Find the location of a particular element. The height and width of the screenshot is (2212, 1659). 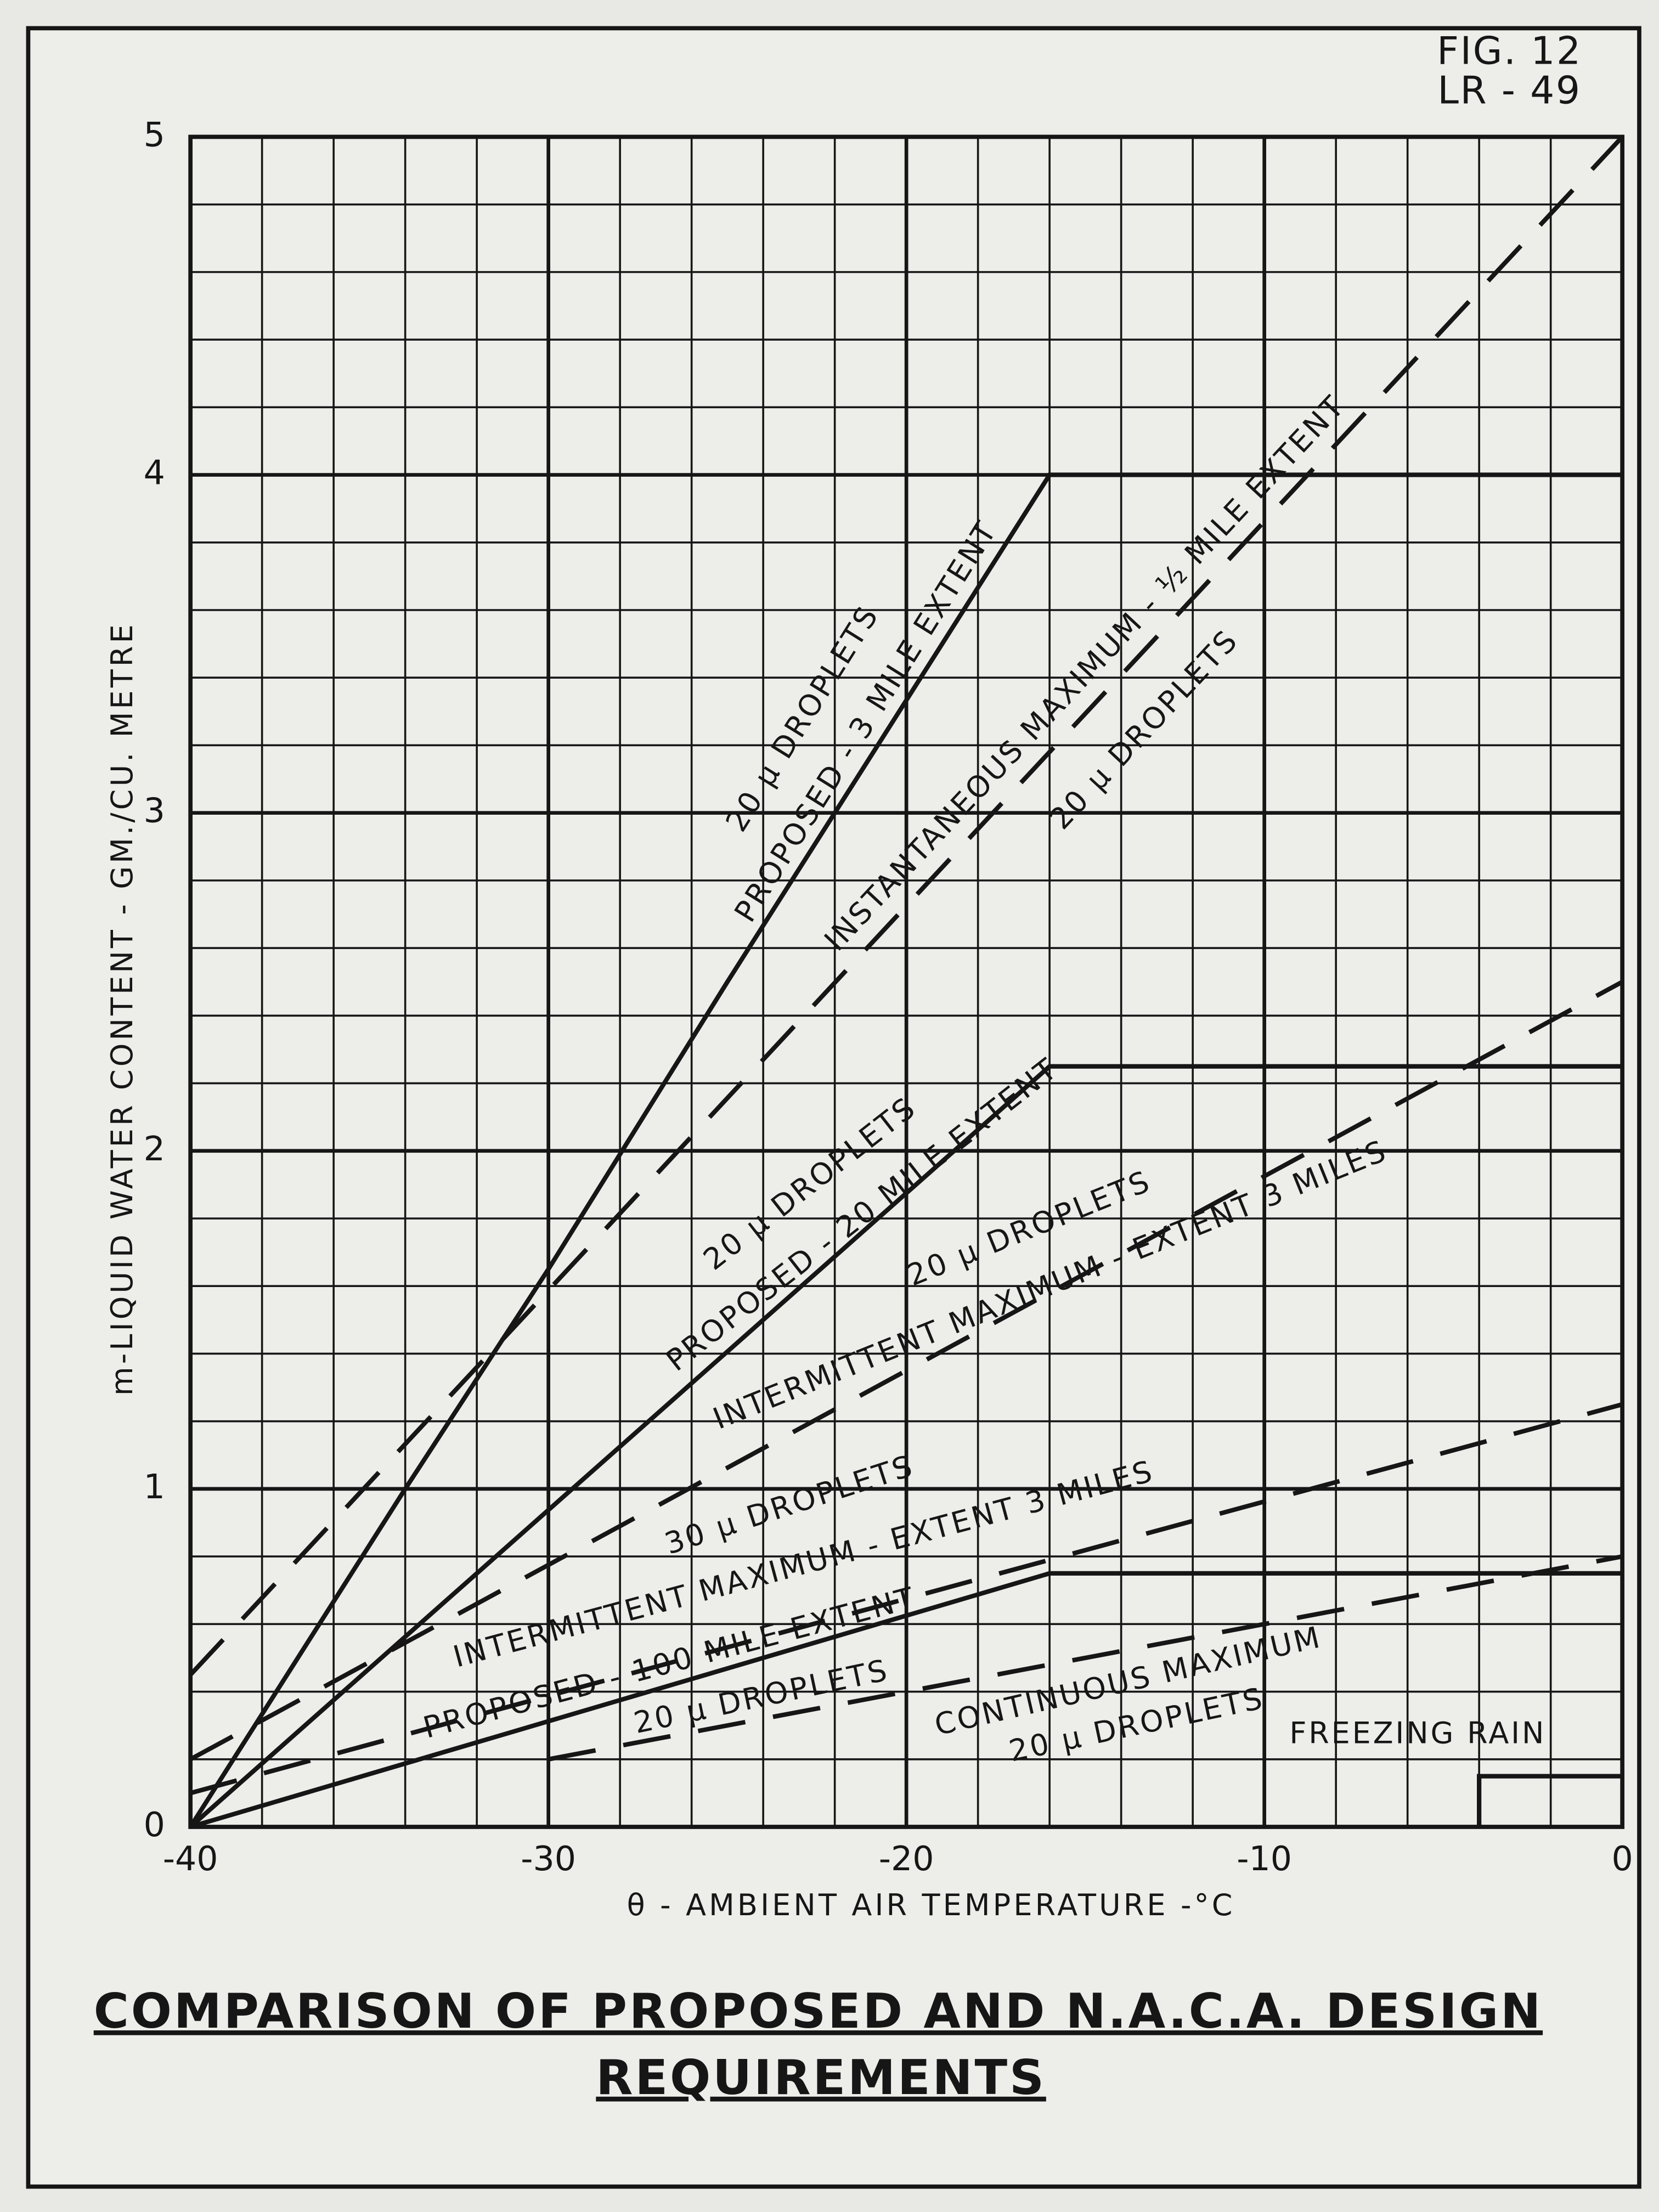

x-tick-label: 0 is located at coordinates (1623, 1858).